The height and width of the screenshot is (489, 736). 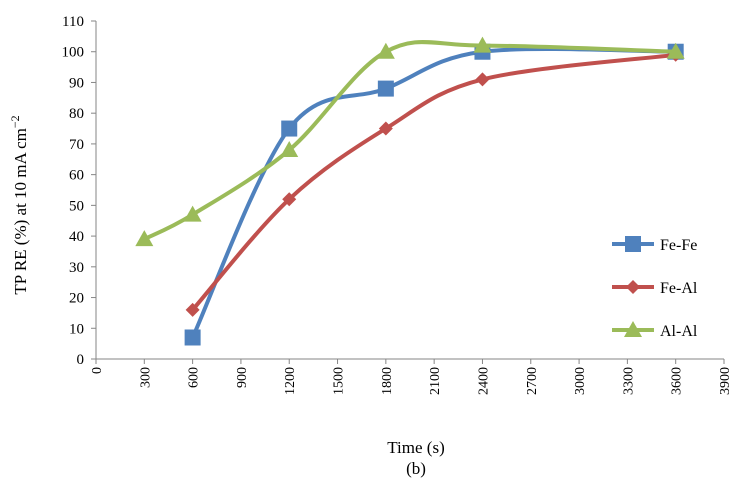 I want to click on y-tick-label: 100, so click(x=73, y=53).